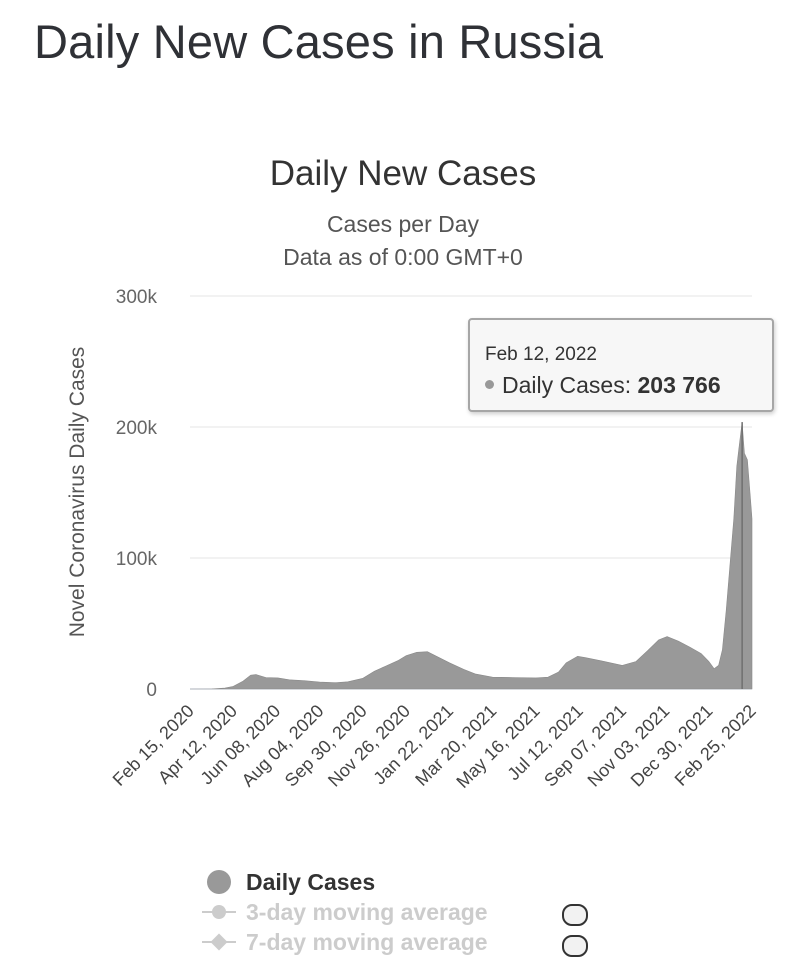 The height and width of the screenshot is (966, 806). What do you see at coordinates (220, 882) in the screenshot?
I see `legend-marker-circle-icon` at bounding box center [220, 882].